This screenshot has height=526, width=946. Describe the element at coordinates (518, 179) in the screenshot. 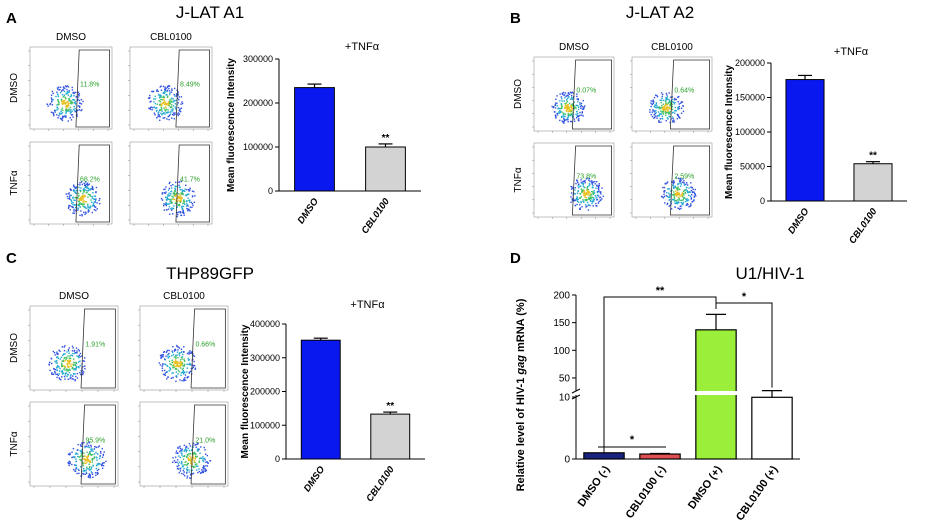

I see `flow-row-label: TNFα` at that location.